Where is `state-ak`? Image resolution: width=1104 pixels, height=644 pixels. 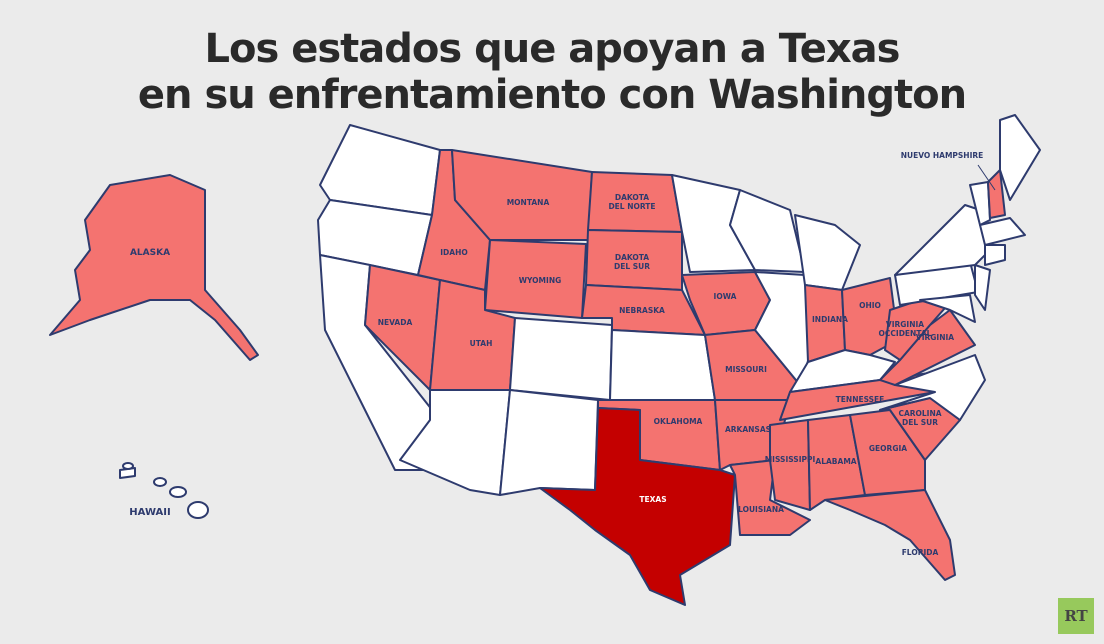
state-ak is located at coordinates (154, 267).